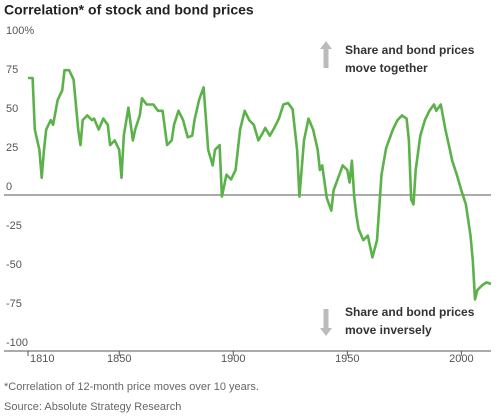 The width and height of the screenshot is (503, 416). What do you see at coordinates (129, 10) in the screenshot?
I see `chart-title: Correlation* of stock and bond prices` at bounding box center [129, 10].